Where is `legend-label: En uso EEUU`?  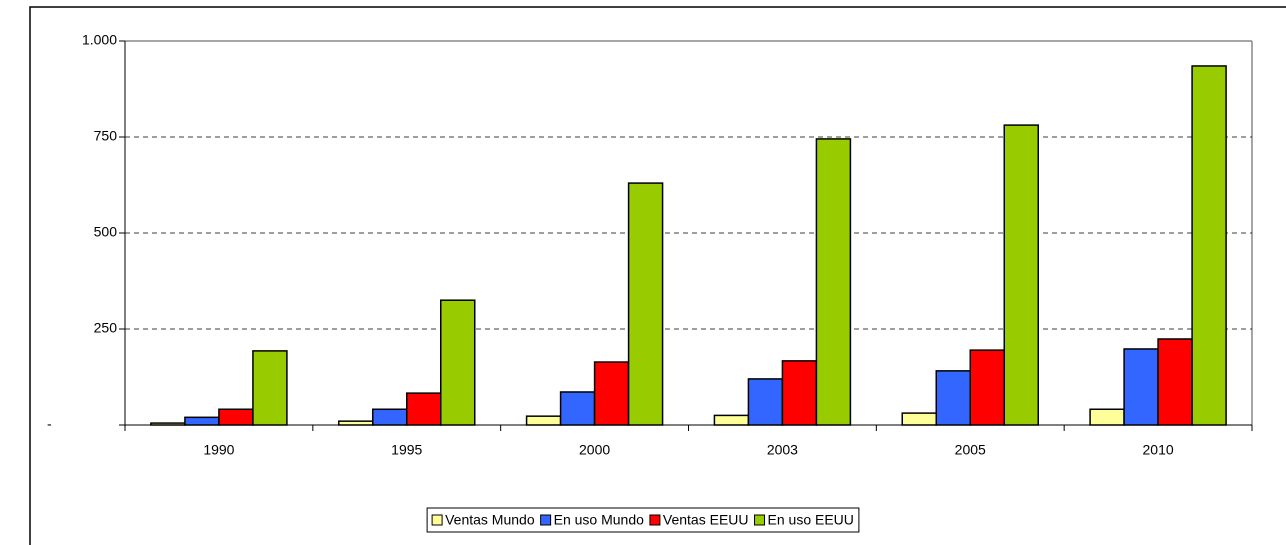
legend-label: En uso EEUU is located at coordinates (811, 520).